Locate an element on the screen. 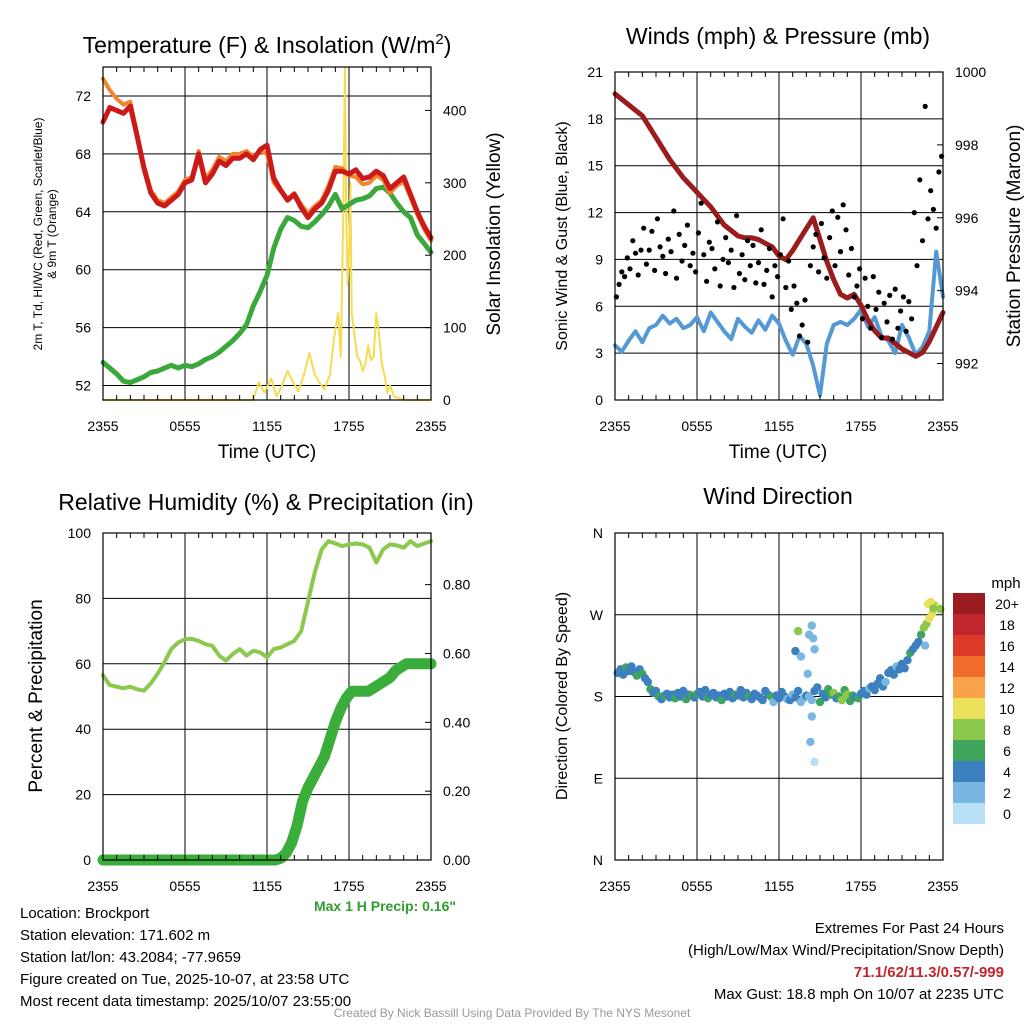  station-location: Location: Brockport is located at coordinates (85, 913).